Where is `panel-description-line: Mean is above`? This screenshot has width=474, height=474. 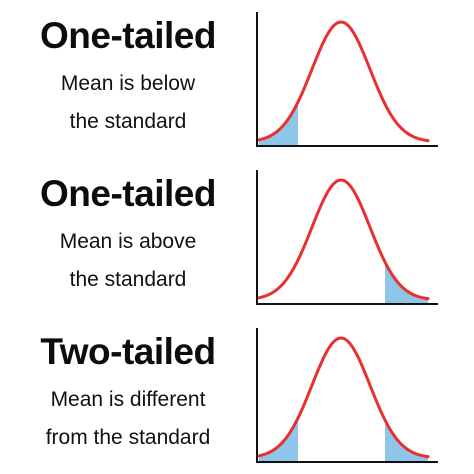 panel-description-line: Mean is above is located at coordinates (128, 241).